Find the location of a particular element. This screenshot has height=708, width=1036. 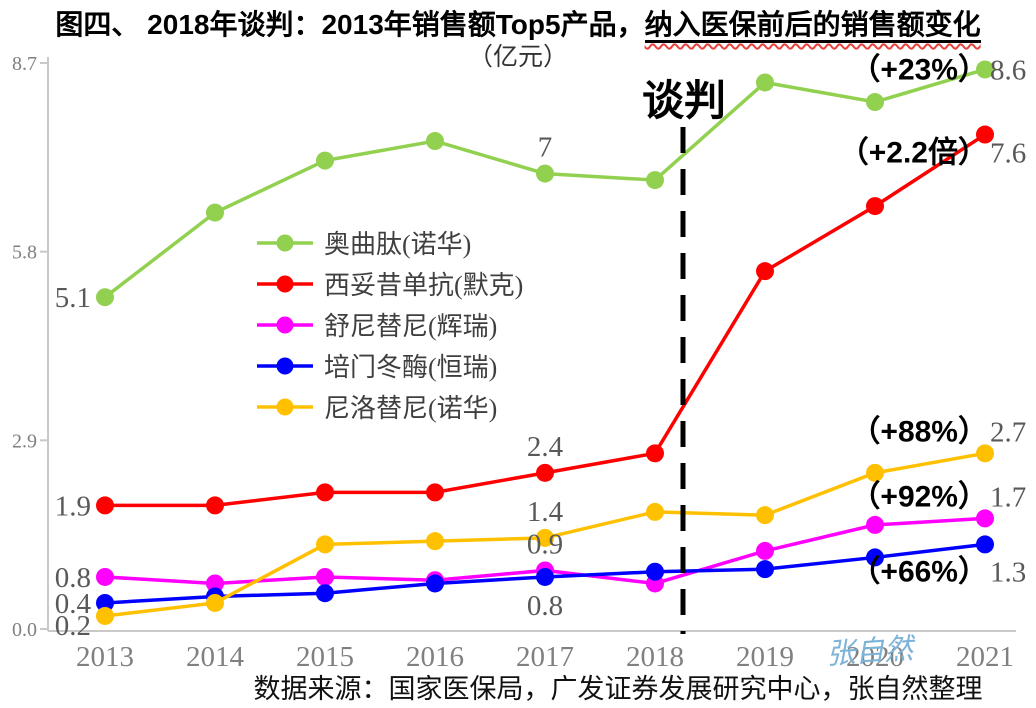

point-label-nilotinib-2013: 0.2 is located at coordinates (73, 626).